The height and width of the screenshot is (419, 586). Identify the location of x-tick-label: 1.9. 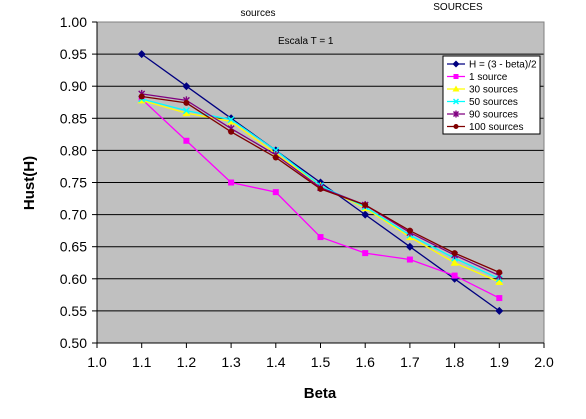
(500, 362).